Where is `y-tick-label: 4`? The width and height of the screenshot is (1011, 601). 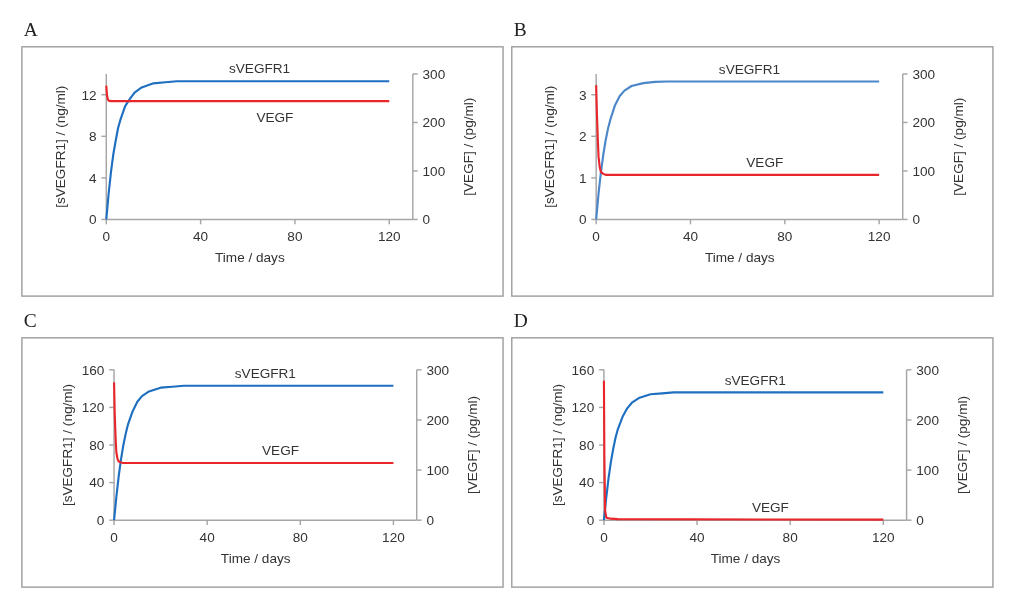 y-tick-label: 4 is located at coordinates (93, 178).